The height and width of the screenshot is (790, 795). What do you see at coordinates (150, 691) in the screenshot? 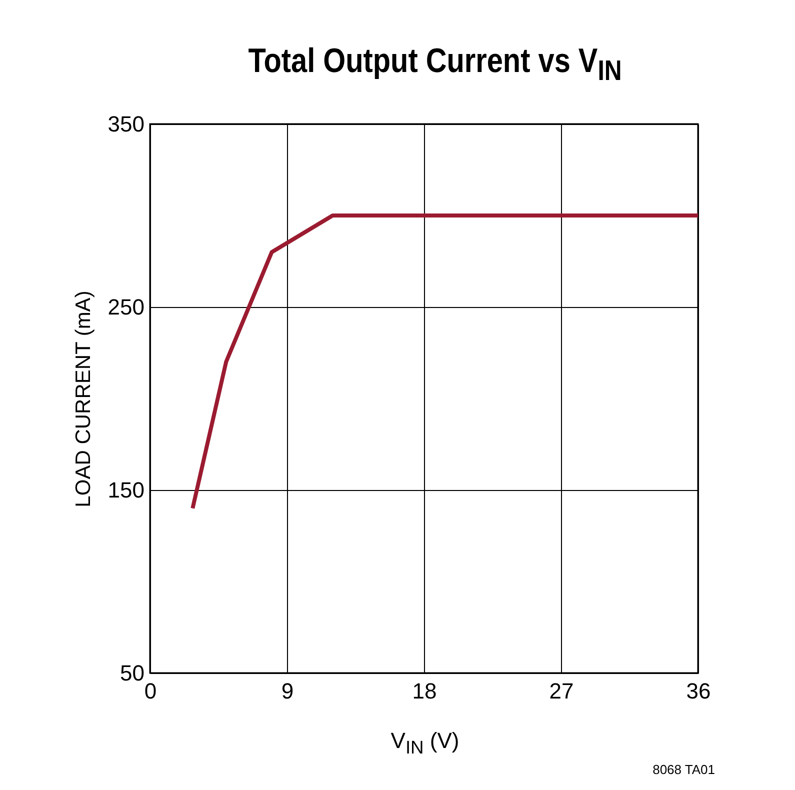
I see `x-tick-label: 0` at bounding box center [150, 691].